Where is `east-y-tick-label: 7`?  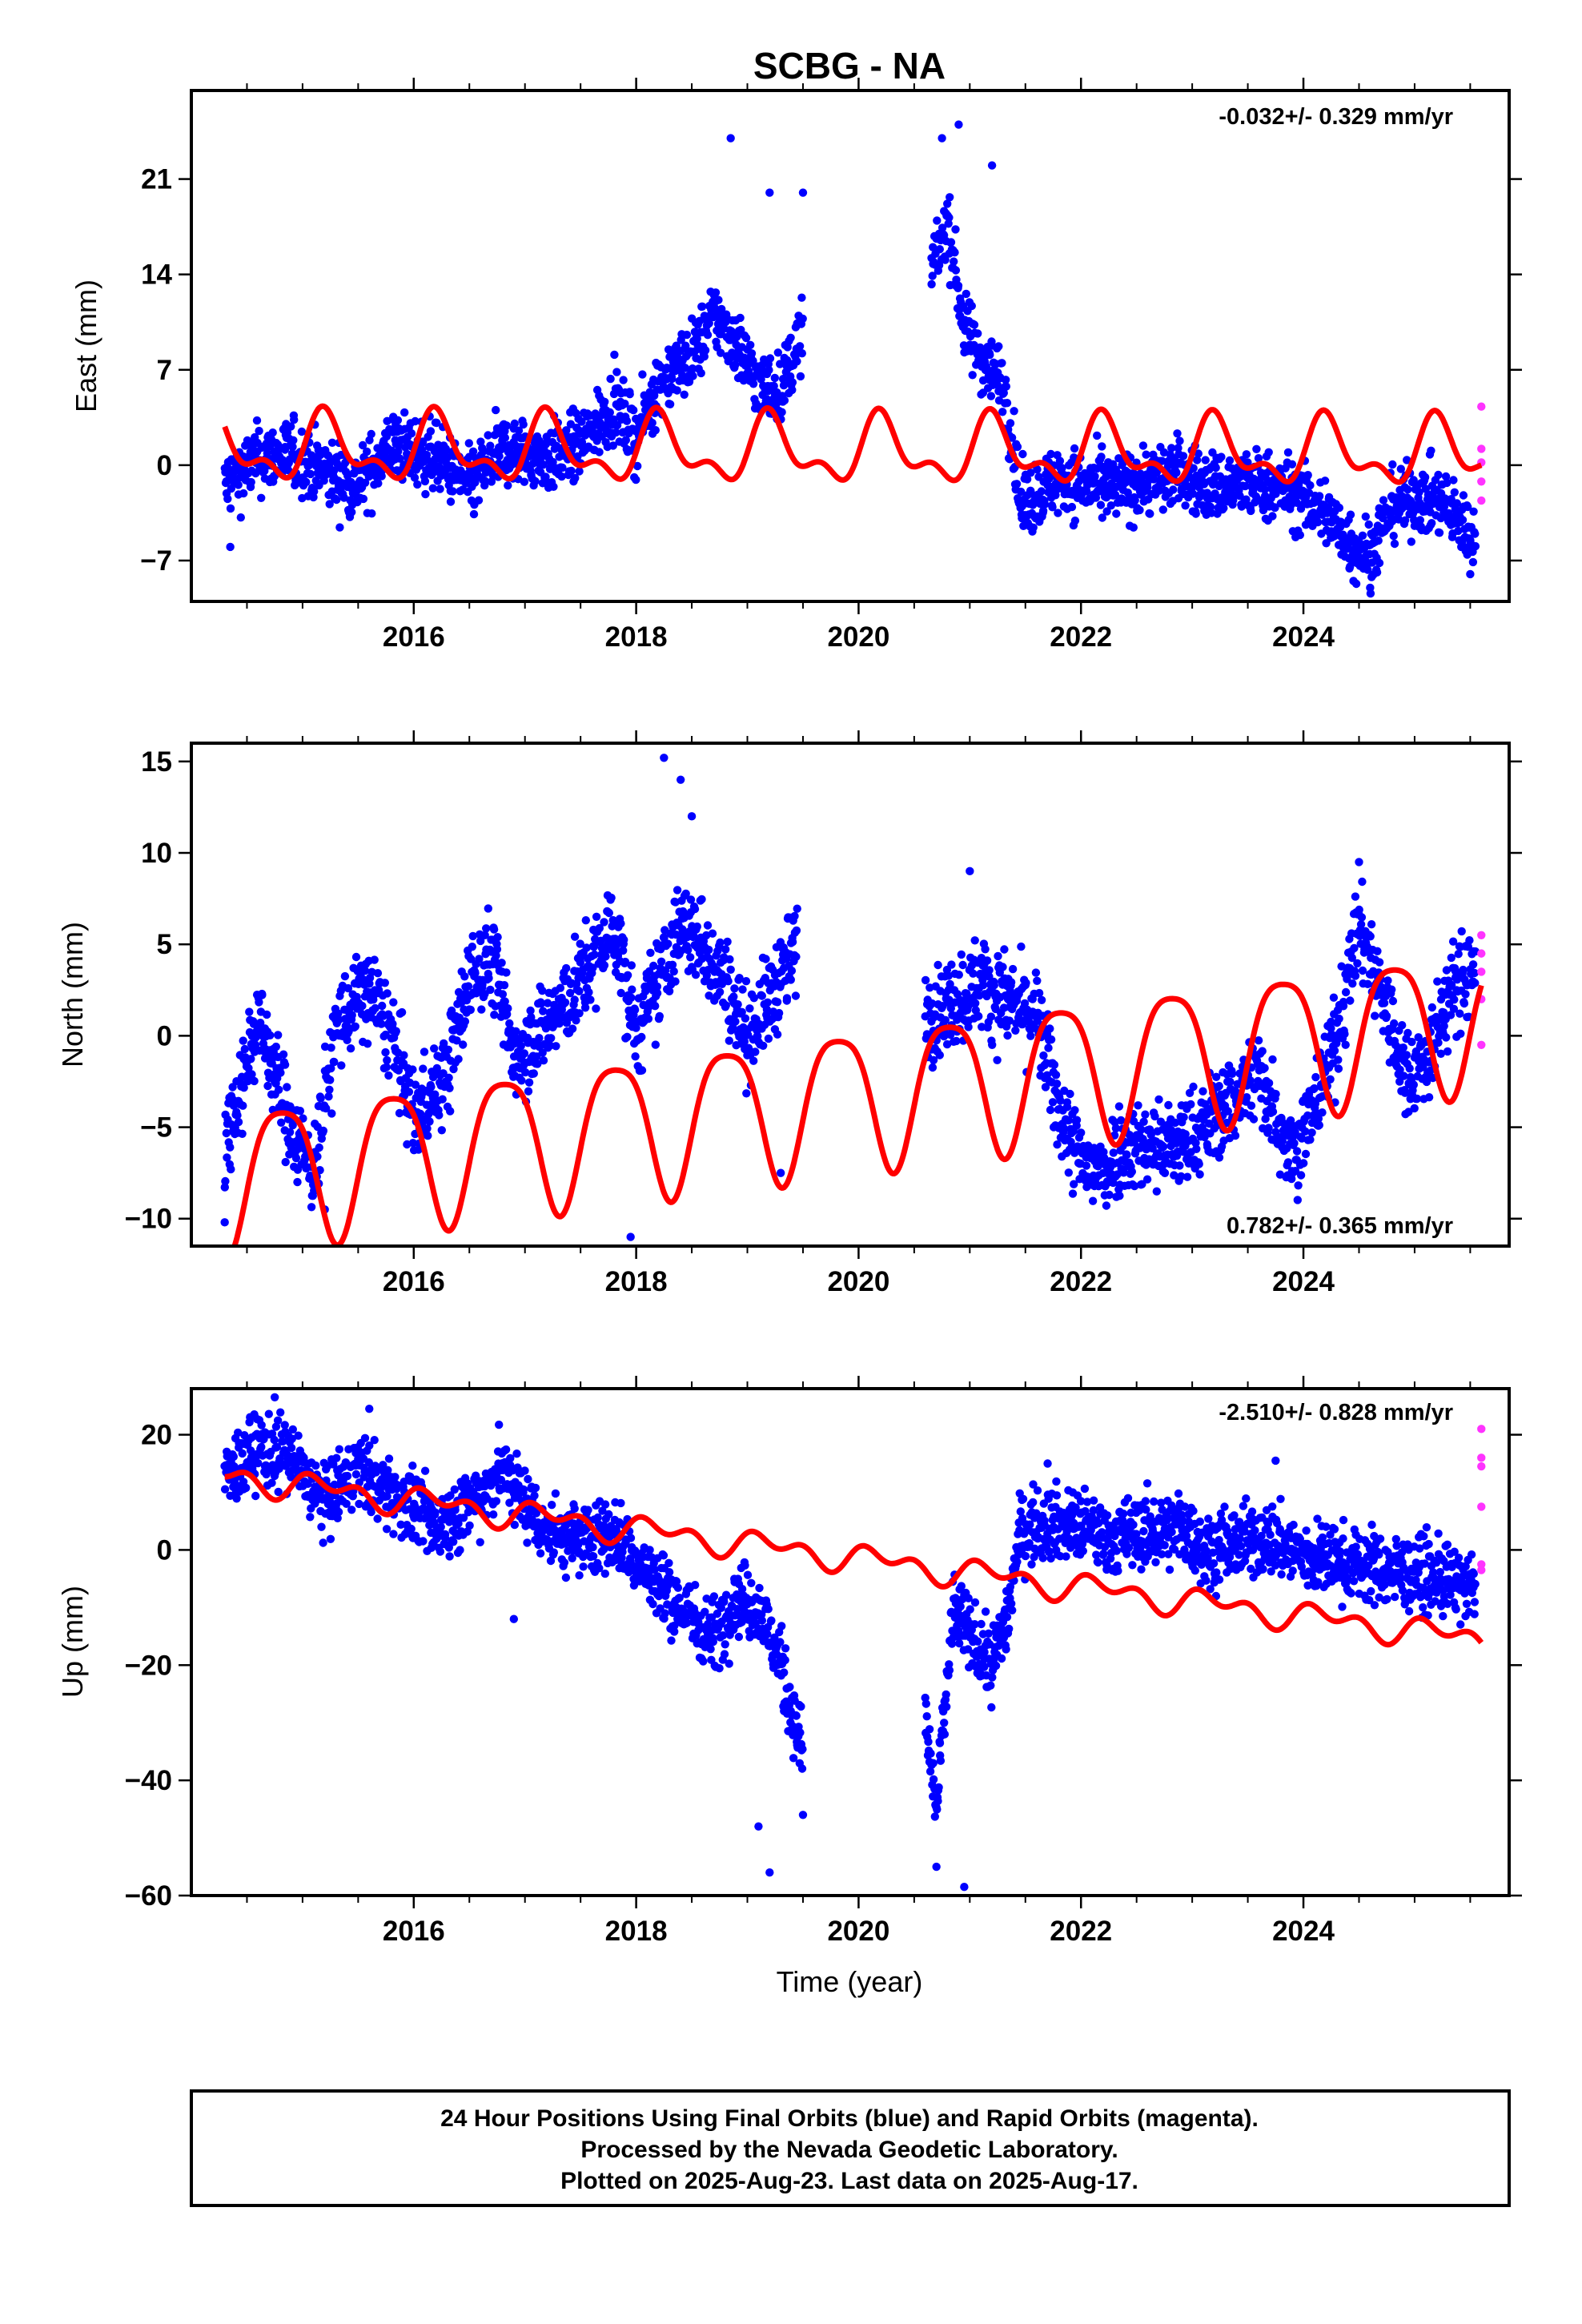
east-y-tick-label: 7 is located at coordinates (164, 370).